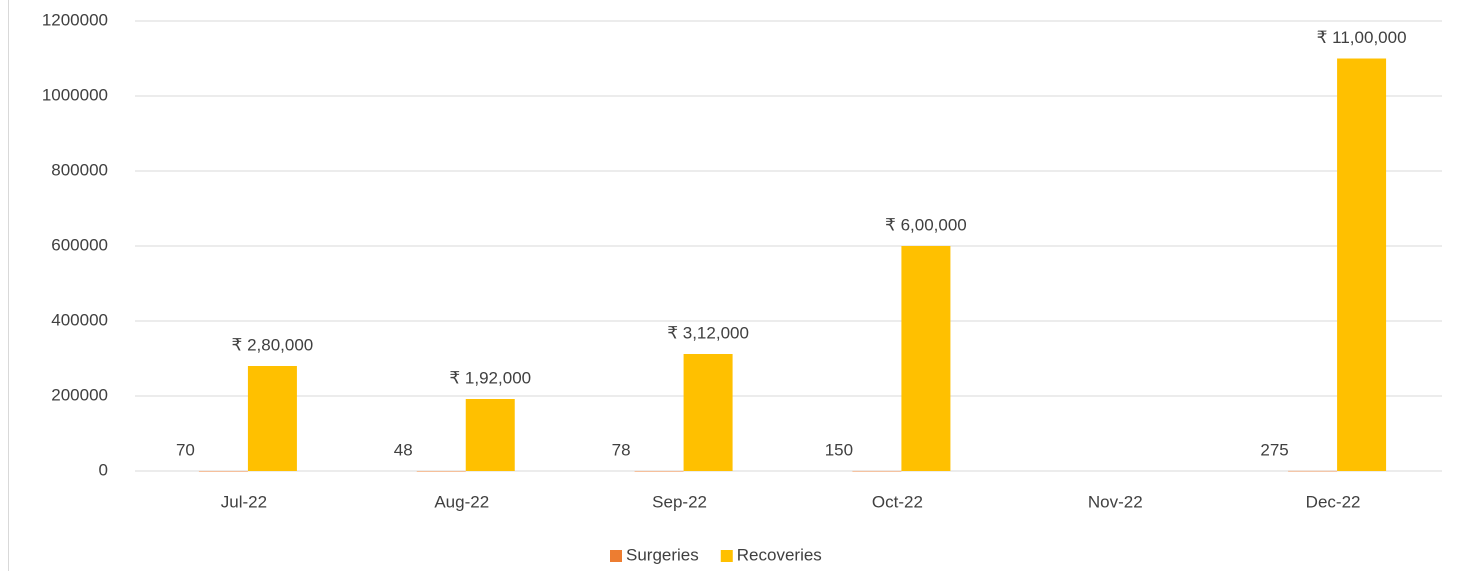 The width and height of the screenshot is (1462, 571). Describe the element at coordinates (79, 394) in the screenshot. I see `y-tick-label: 200000` at that location.